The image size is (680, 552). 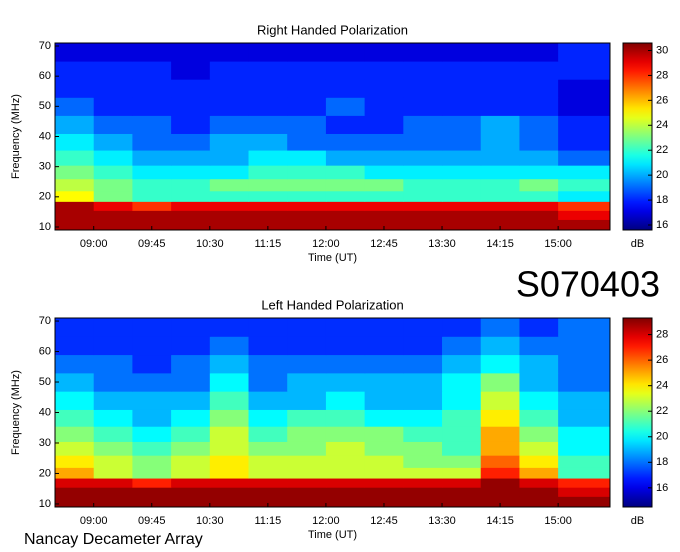 I want to click on x-tick-label: 09:00, so click(x=94, y=521).